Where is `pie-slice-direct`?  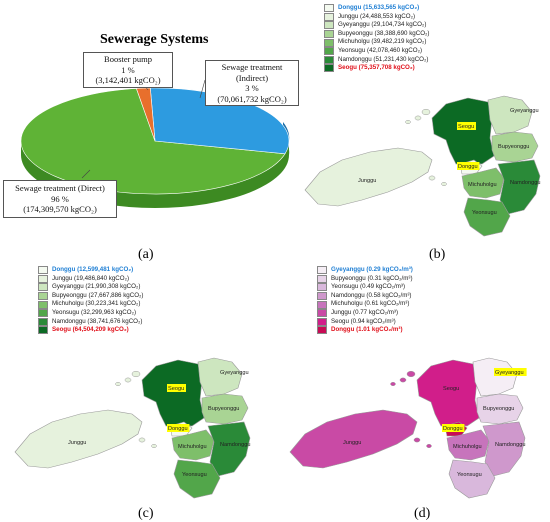 pie-slice-direct is located at coordinates (153, 141).